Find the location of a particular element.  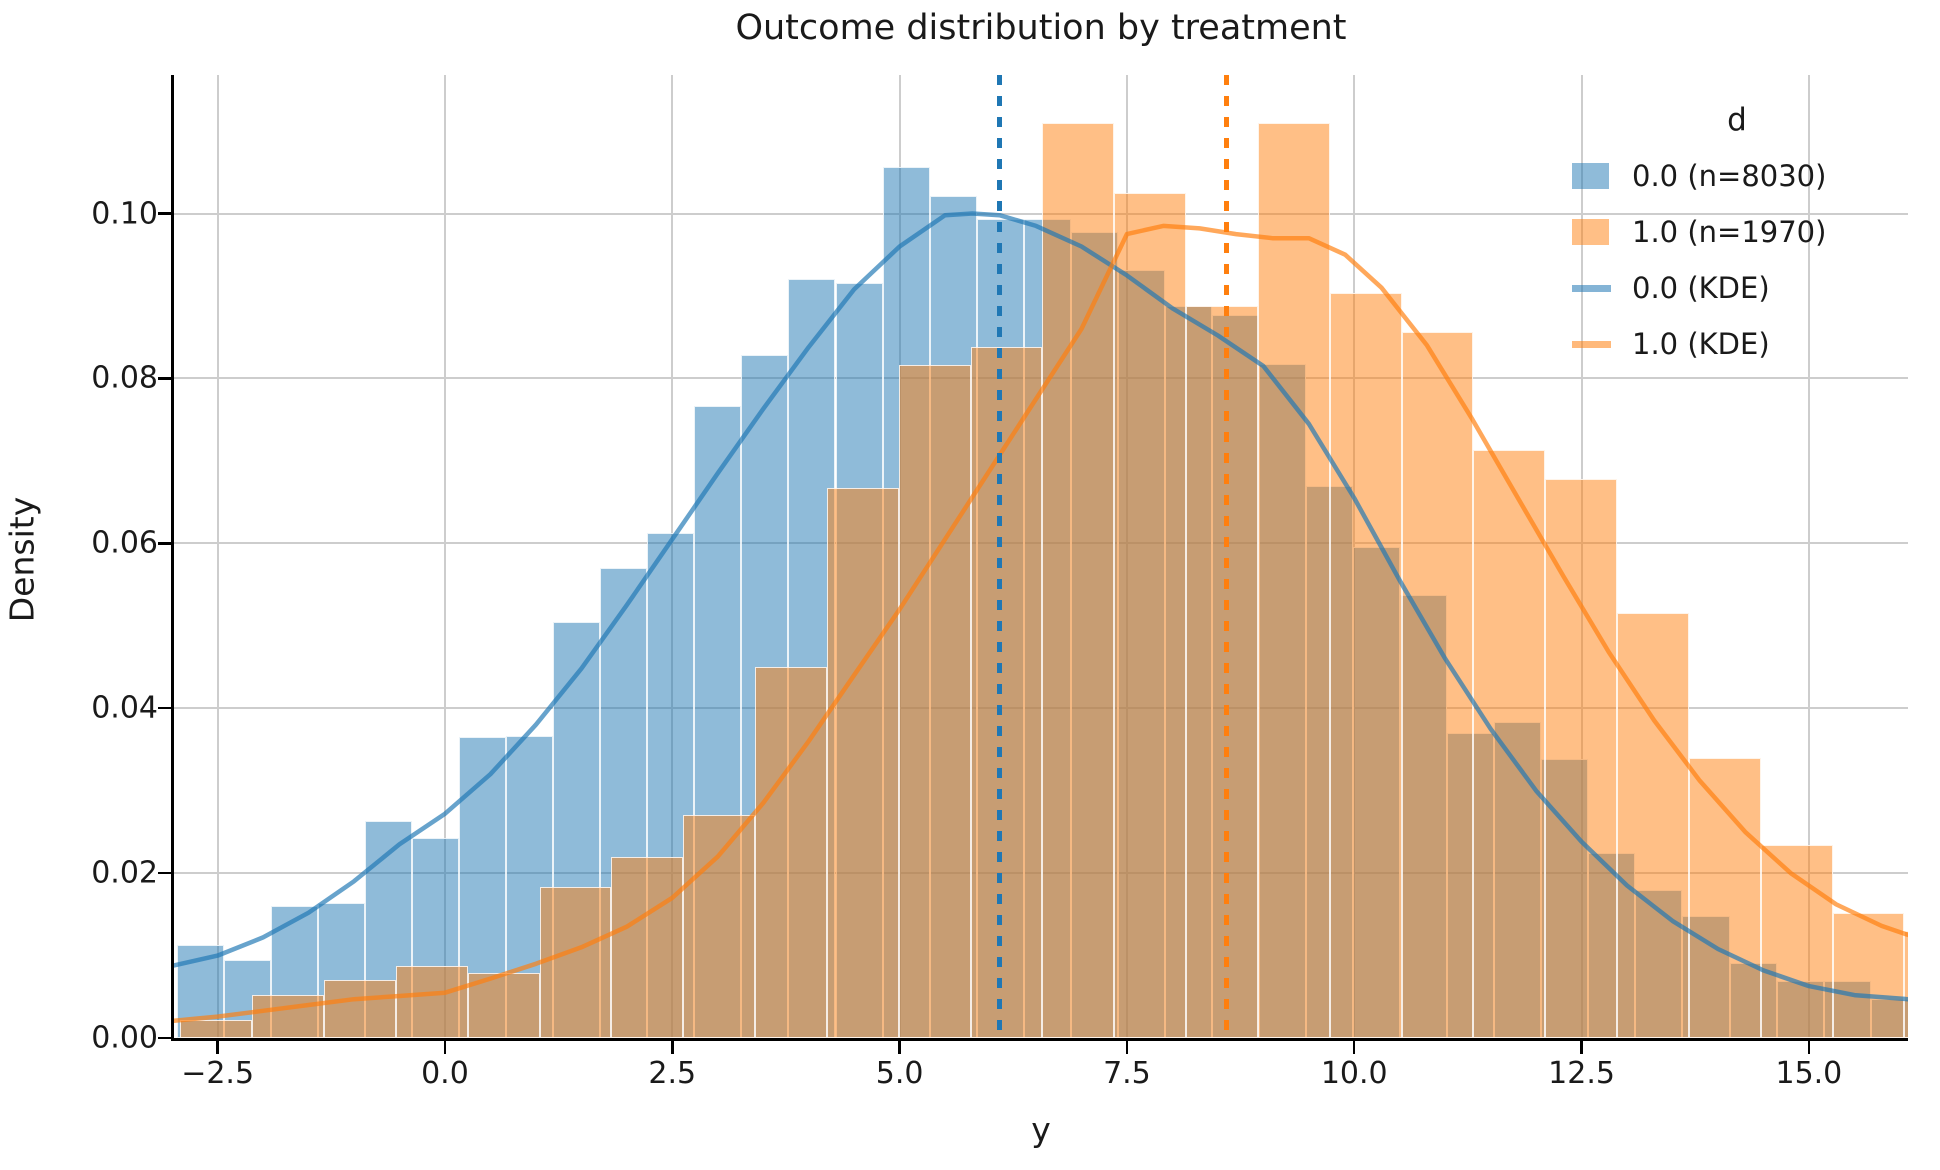

legend-entry-hist-orange: 1.0 (n=1970) is located at coordinates (1737, 232).